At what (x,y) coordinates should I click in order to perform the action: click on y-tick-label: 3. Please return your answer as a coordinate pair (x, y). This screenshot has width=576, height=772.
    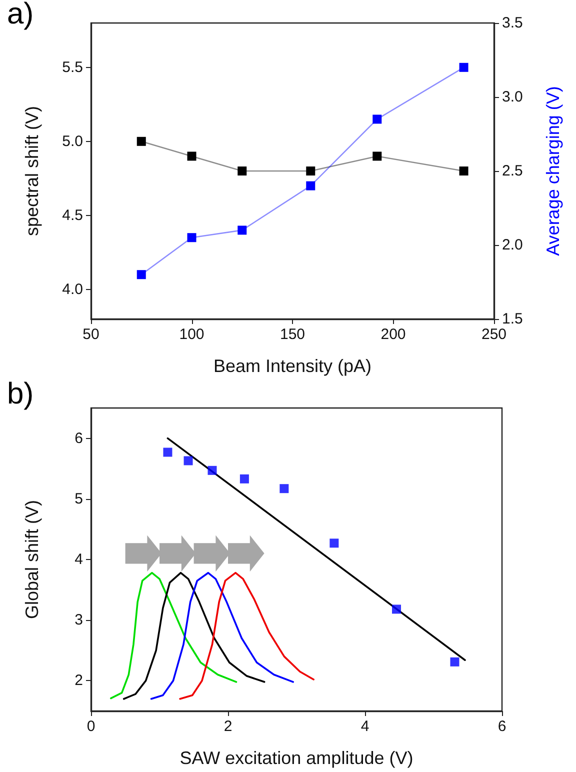
    Looking at the image, I should click on (78, 620).